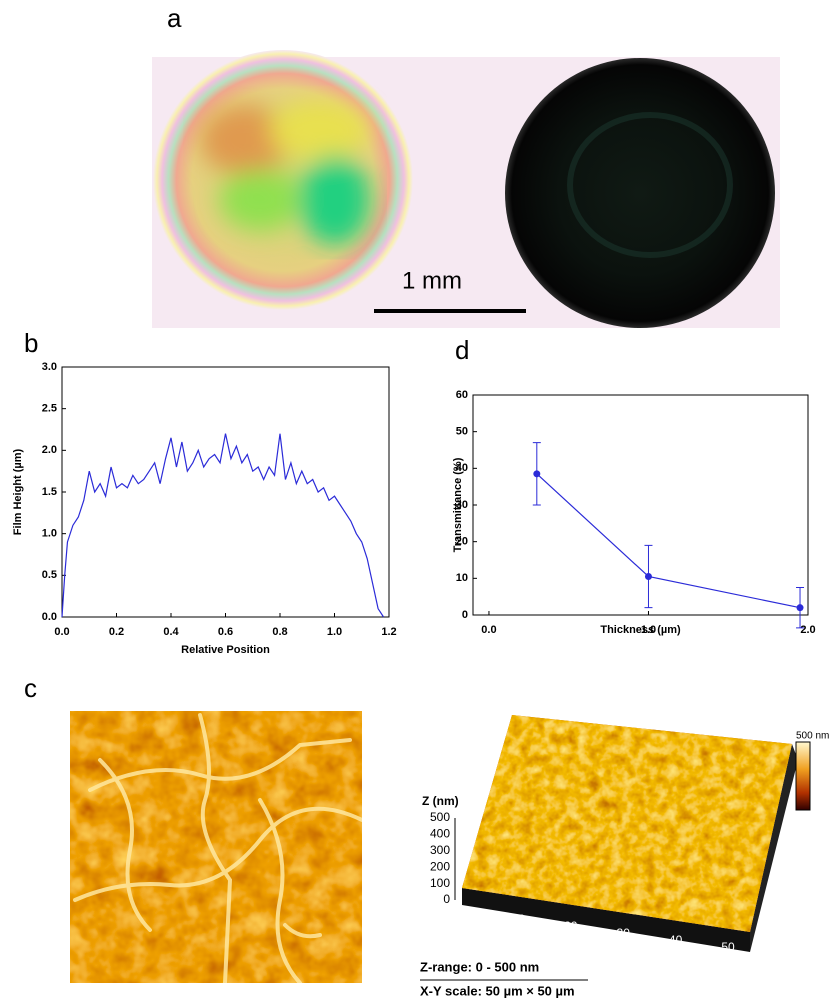  What do you see at coordinates (640, 630) in the screenshot?
I see `x-axis-title: Thickness (µm)` at bounding box center [640, 630].